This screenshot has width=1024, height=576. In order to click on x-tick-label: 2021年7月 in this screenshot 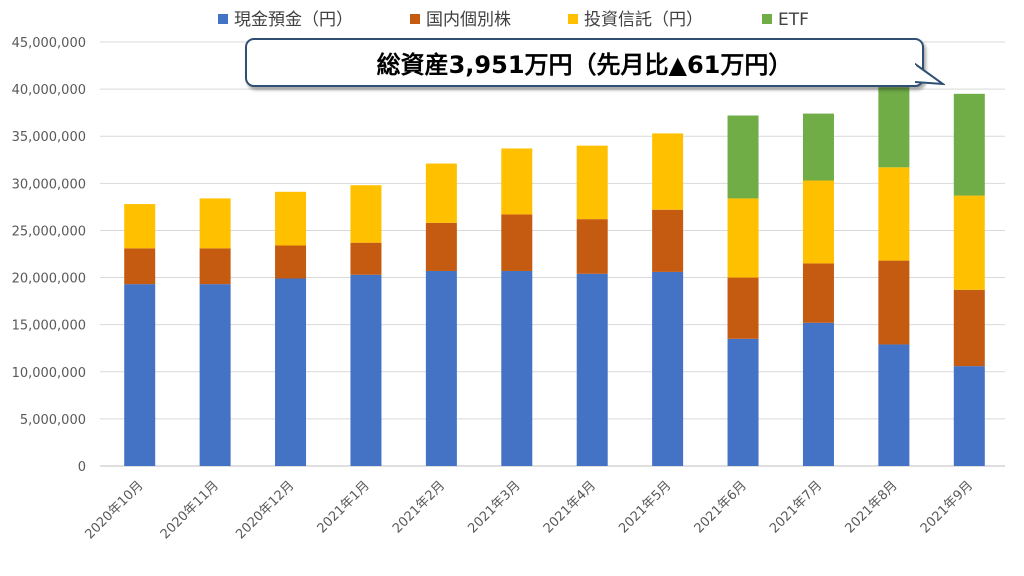, I will do `click(796, 507)`.